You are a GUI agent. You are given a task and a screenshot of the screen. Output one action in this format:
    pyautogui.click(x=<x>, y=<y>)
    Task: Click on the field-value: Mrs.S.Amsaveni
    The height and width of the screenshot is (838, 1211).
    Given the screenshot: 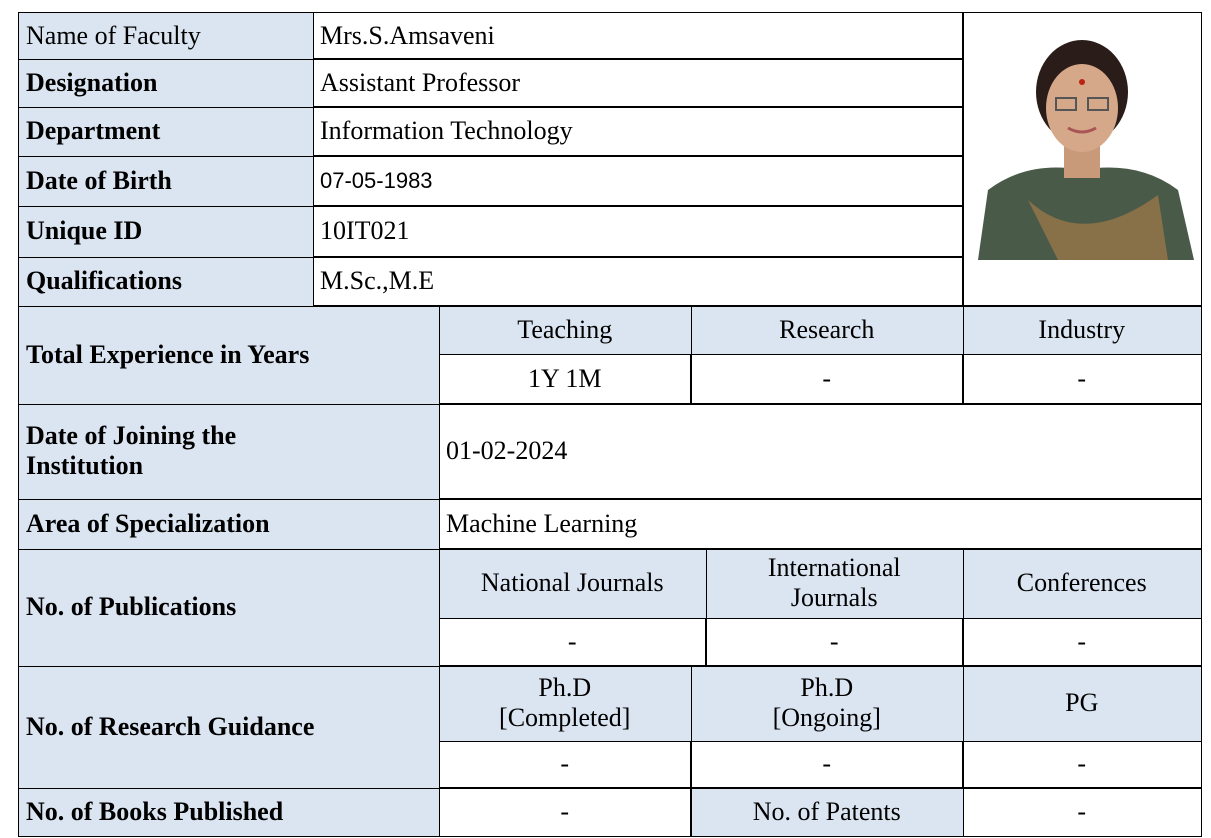 What is the action you would take?
    pyautogui.click(x=638, y=36)
    